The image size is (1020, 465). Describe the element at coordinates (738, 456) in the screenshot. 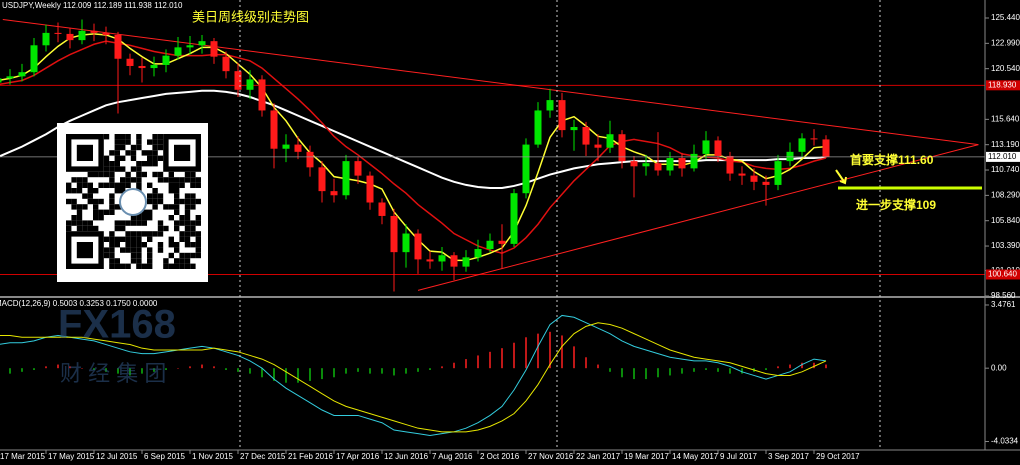

I see `x-tick-label: 9 Jul 2017` at that location.